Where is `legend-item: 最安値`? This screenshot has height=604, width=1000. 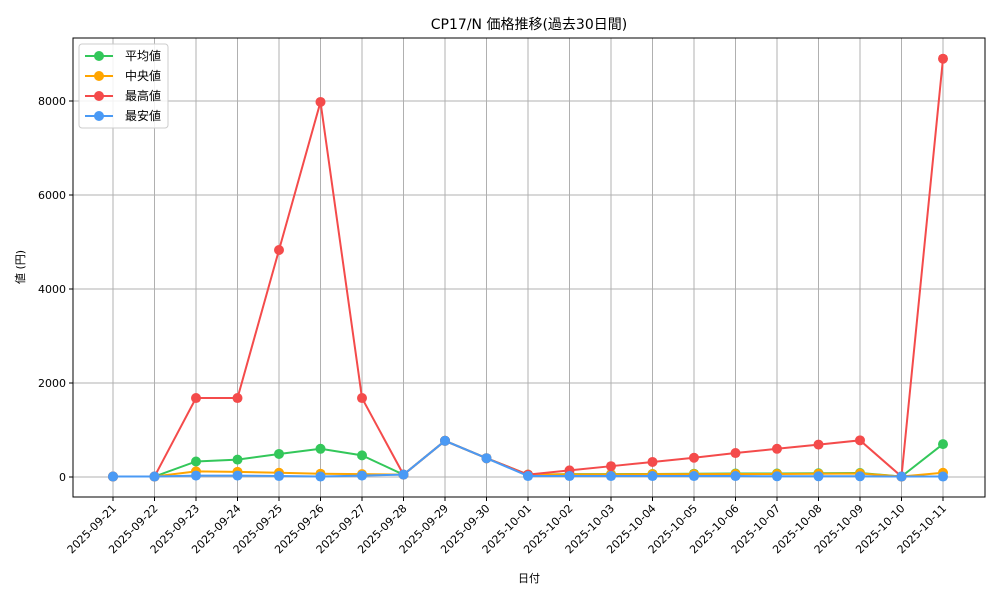 legend-item: 最安値 is located at coordinates (123, 115).